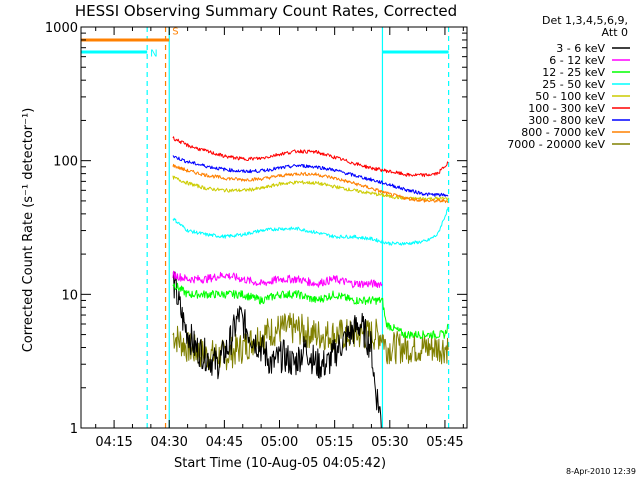 The height and width of the screenshot is (480, 640). Describe the element at coordinates (573, 72) in the screenshot. I see `legend-label: 12 - 25 keV` at that location.